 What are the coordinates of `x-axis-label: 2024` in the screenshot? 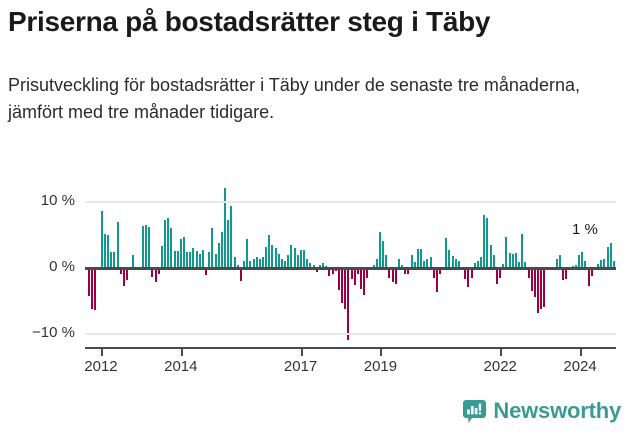 It's located at (580, 366).